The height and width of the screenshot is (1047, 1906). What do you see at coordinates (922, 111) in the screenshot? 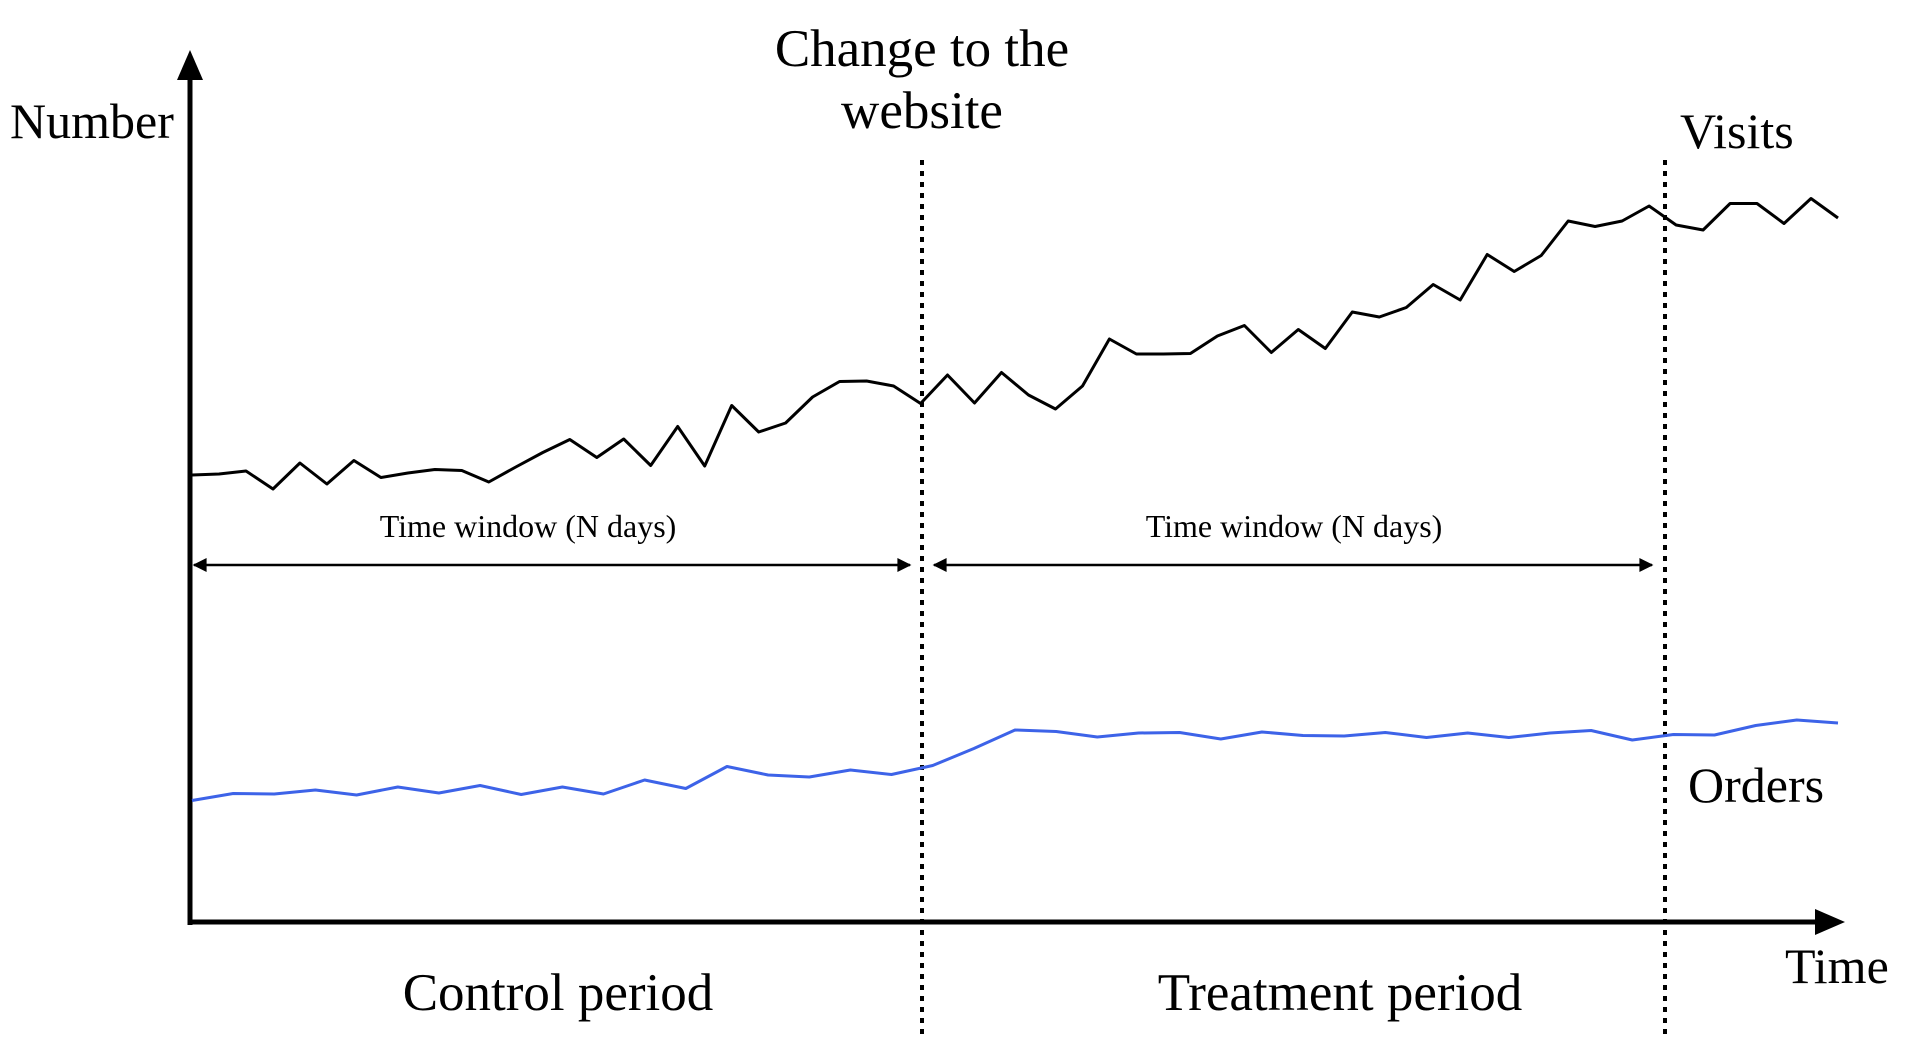
I see `change-label-line2: website` at bounding box center [922, 111].